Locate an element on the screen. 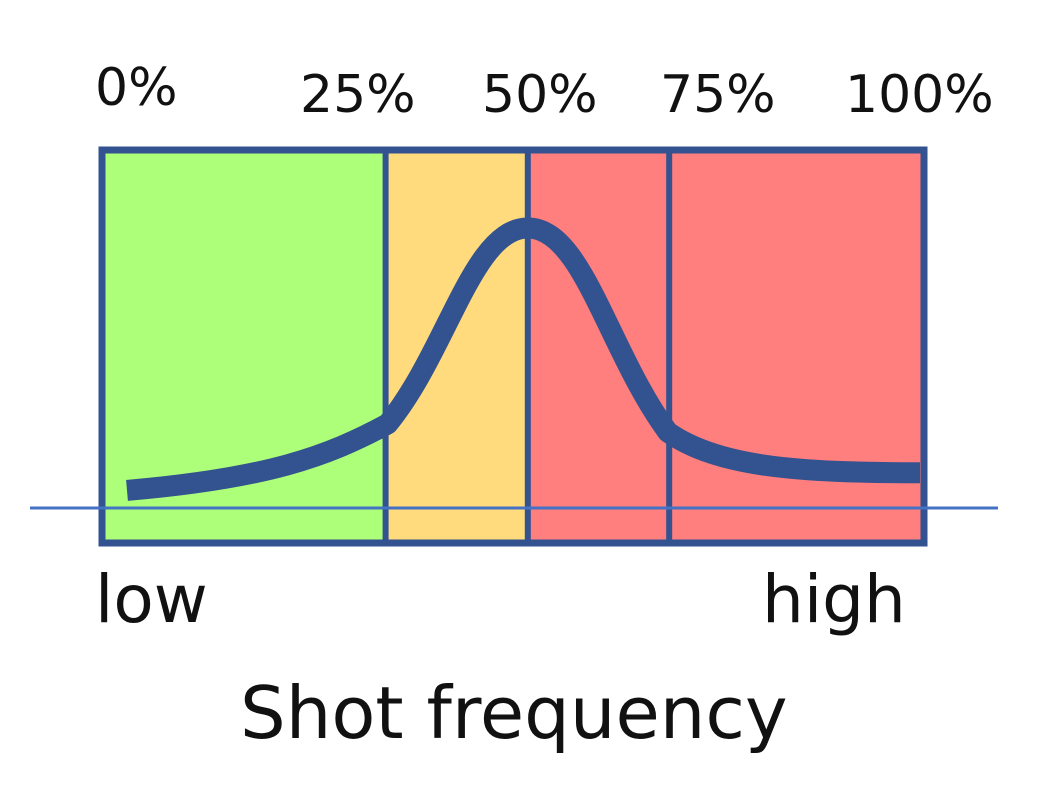 The height and width of the screenshot is (790, 1051). zone-dividers is located at coordinates (527, 346).